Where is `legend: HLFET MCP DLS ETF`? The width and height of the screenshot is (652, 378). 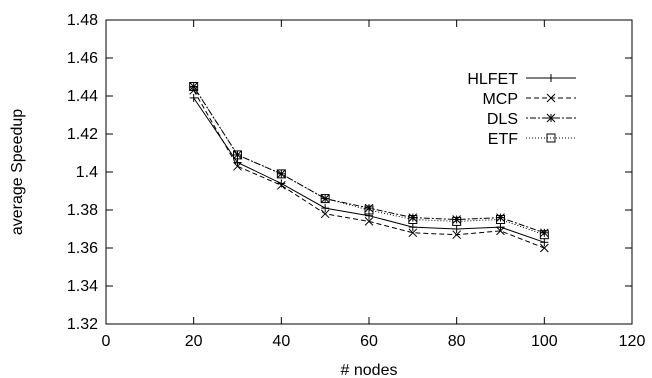 legend: HLFET MCP DLS ETF is located at coordinates (521, 109).